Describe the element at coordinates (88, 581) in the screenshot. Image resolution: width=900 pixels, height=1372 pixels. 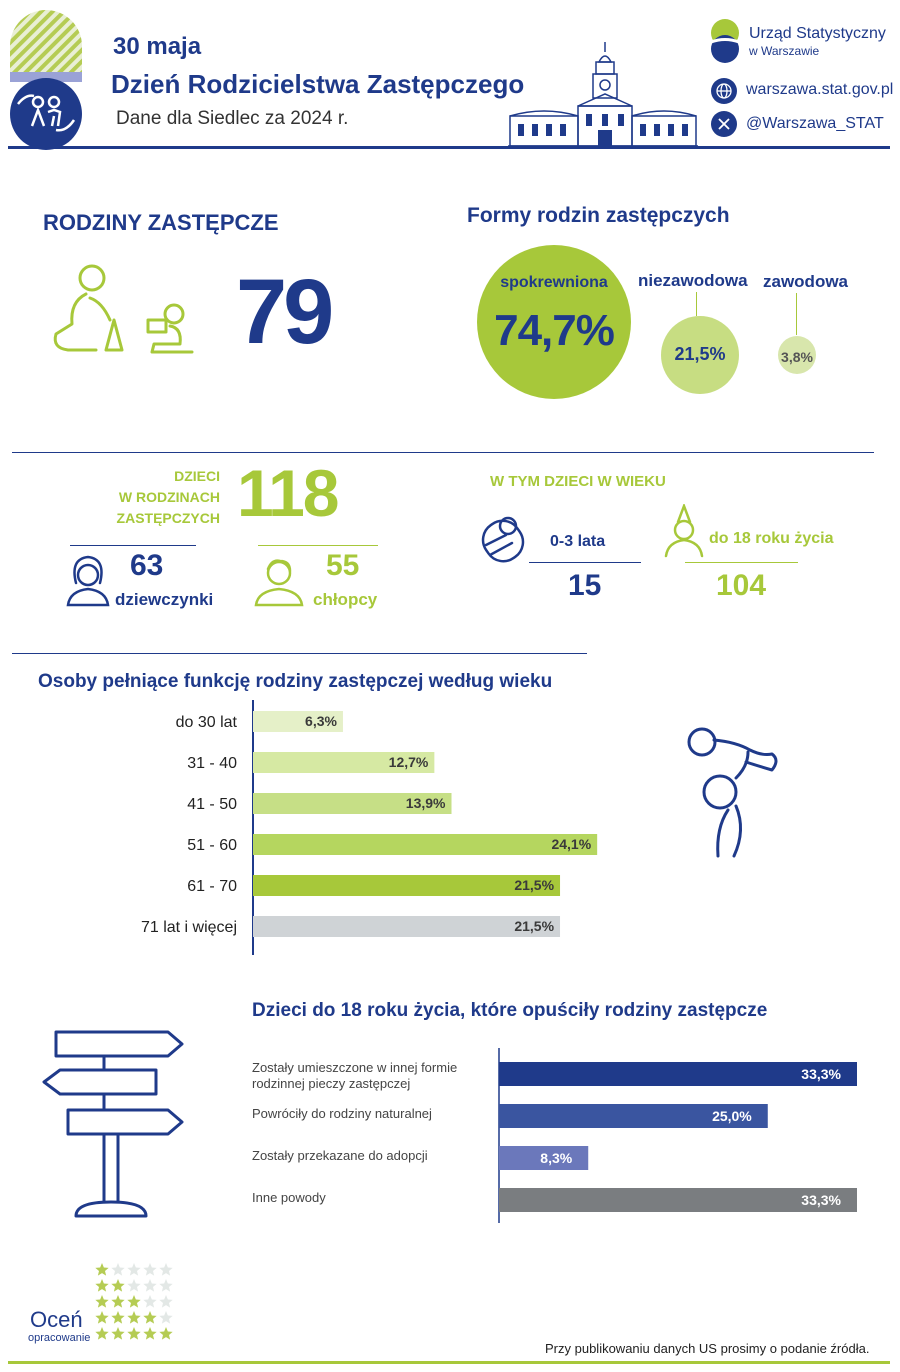
I see `girl-icon` at that location.